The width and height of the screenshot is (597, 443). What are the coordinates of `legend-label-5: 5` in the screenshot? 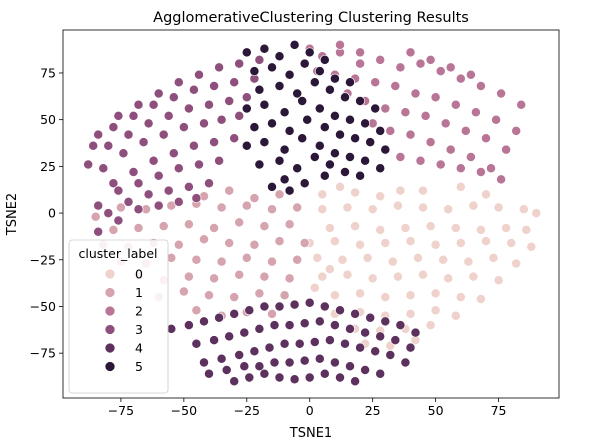 It's located at (139, 366).